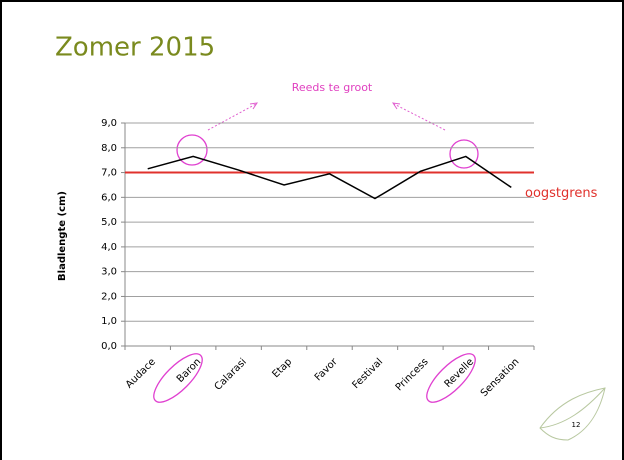 The width and height of the screenshot is (624, 460). I want to click on y-tick-label: 0,0, so click(109, 346).